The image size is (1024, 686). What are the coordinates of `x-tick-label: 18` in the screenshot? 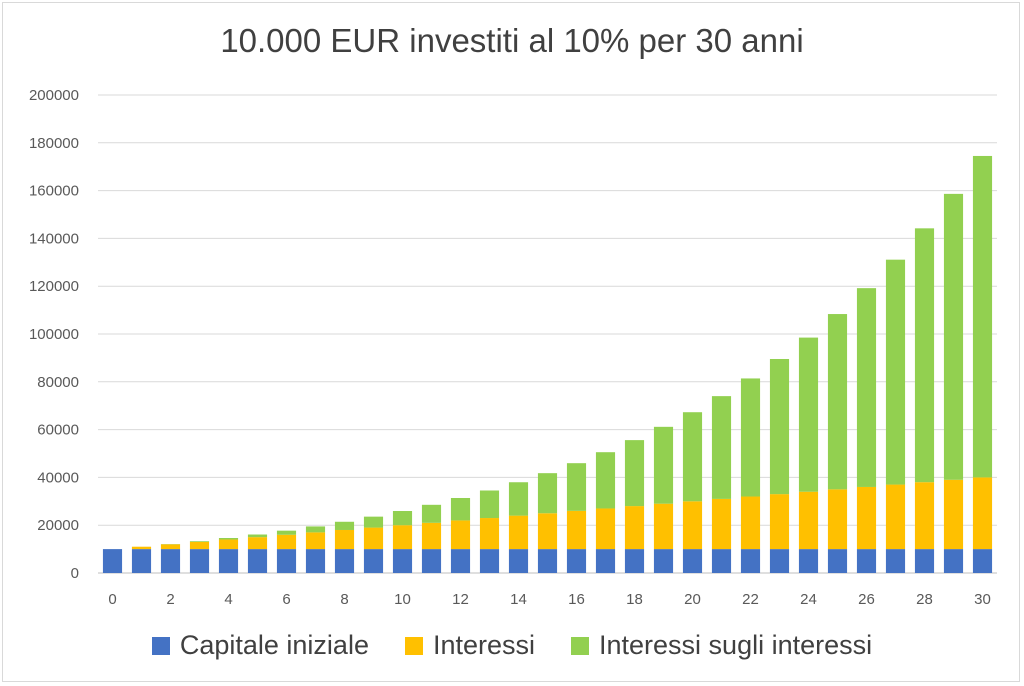 It's located at (634, 599).